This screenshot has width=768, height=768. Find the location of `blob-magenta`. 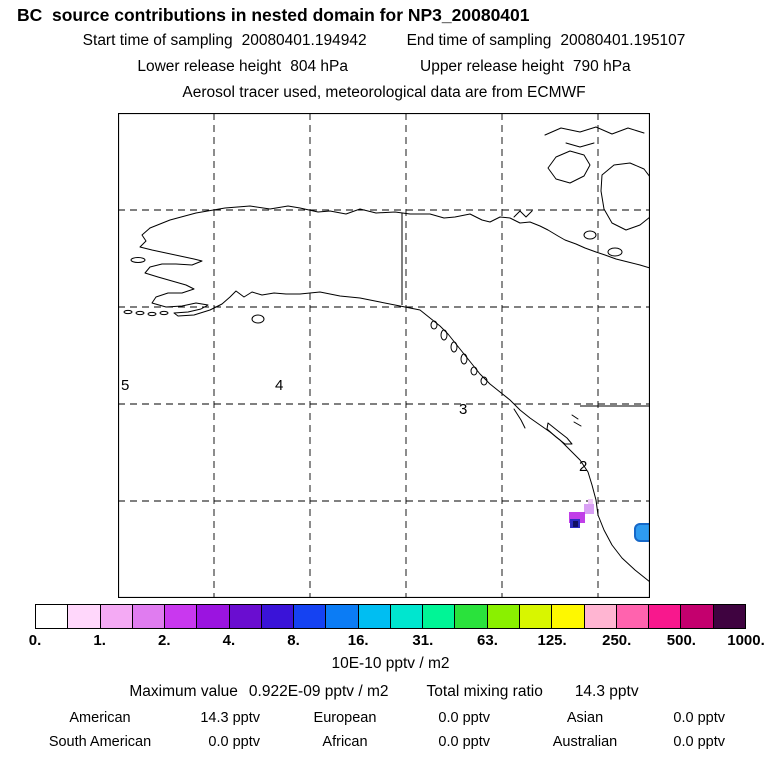

blob-magenta is located at coordinates (577, 517).